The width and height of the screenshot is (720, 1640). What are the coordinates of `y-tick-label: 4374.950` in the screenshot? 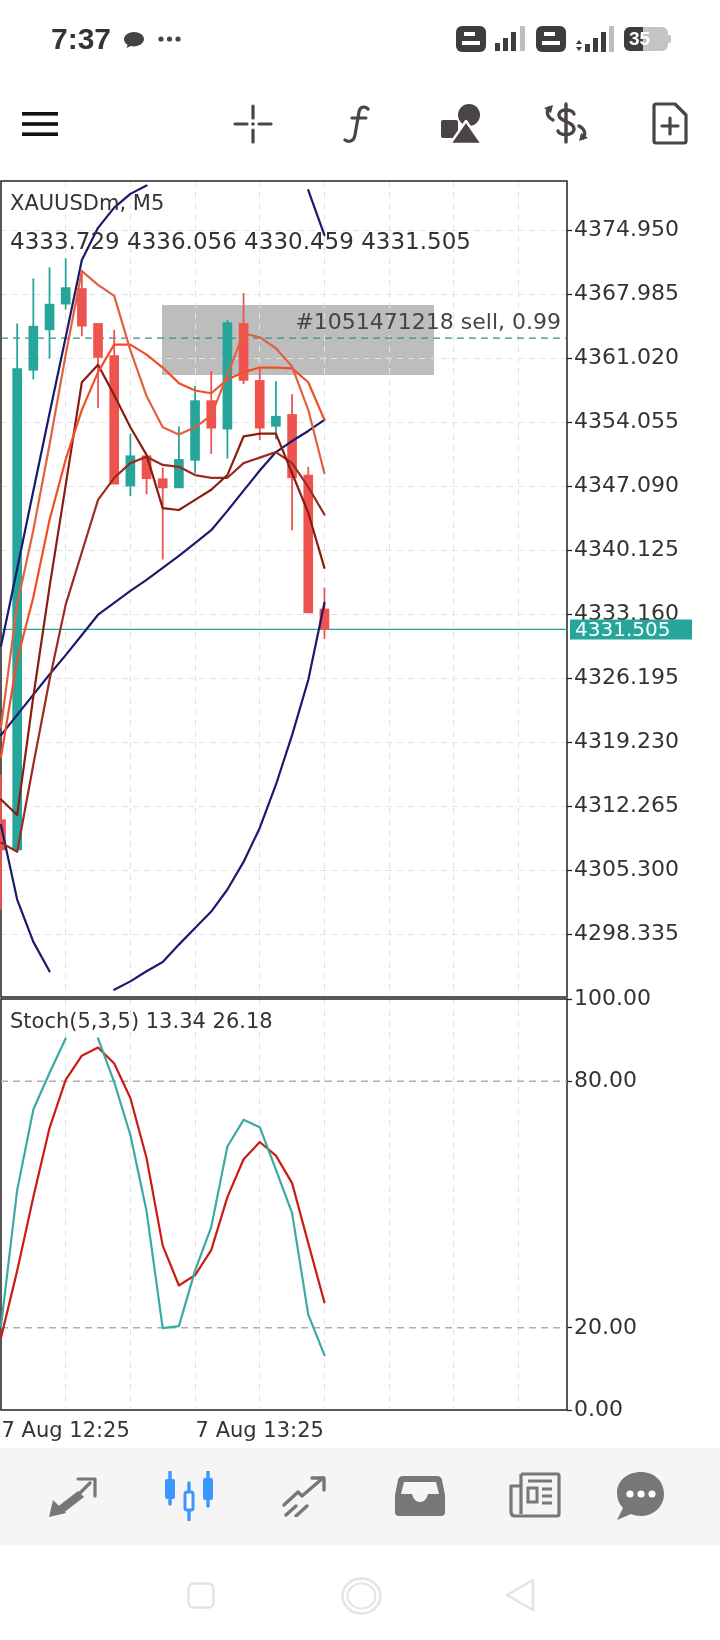 It's located at (626, 228).